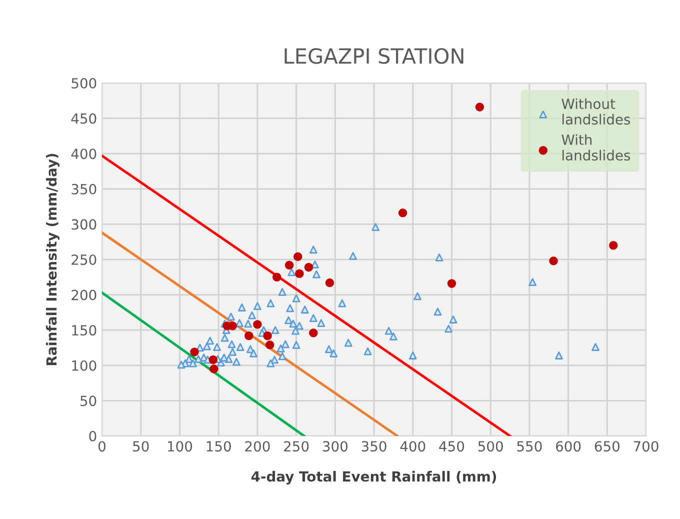  Describe the element at coordinates (84, 365) in the screenshot. I see `y-tick-label: 100` at that location.